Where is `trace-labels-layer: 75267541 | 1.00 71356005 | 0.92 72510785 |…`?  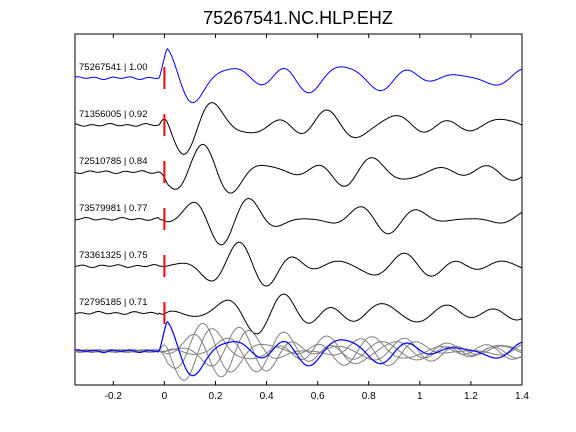 trace-labels-layer: 75267541 | 1.00 71356005 | 0.92 72510785 |… is located at coordinates (113, 185).